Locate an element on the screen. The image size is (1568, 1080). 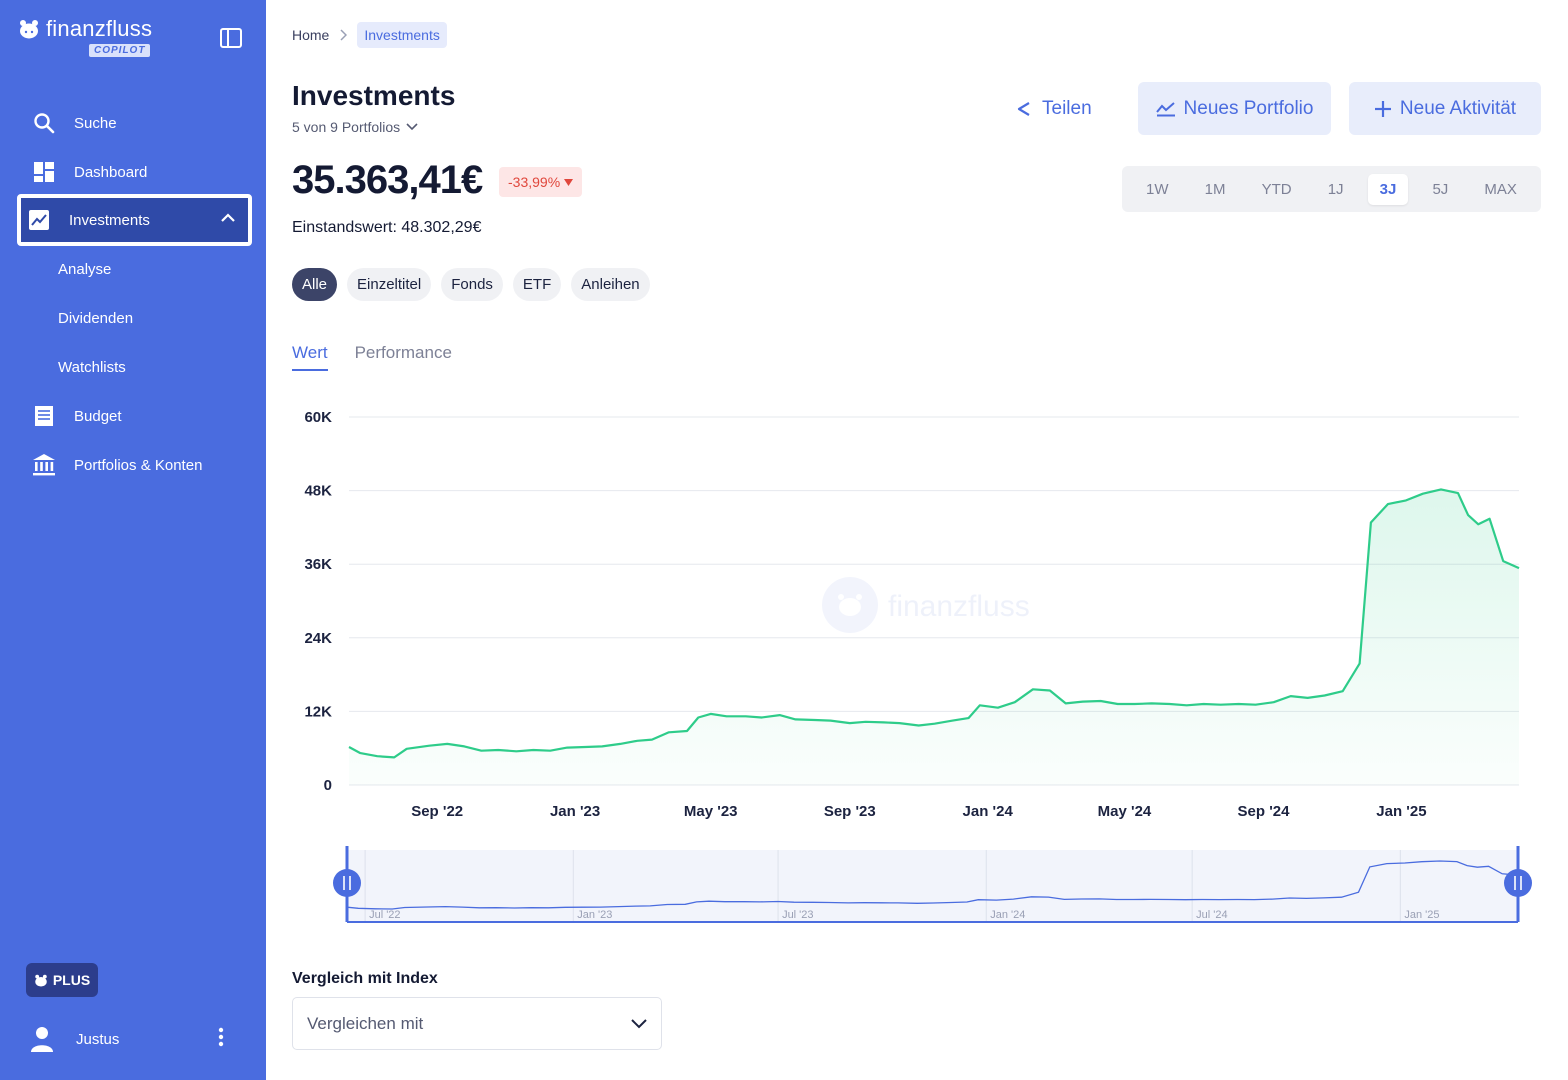
copilot-badge: COPILOT is located at coordinates (120, 50).